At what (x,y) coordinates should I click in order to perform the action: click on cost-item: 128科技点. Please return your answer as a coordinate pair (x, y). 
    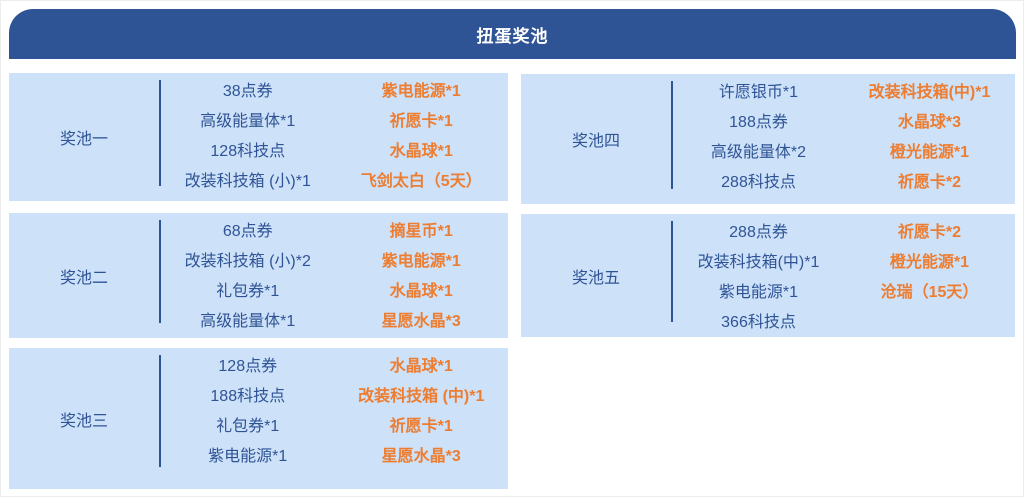
    Looking at the image, I should click on (248, 151).